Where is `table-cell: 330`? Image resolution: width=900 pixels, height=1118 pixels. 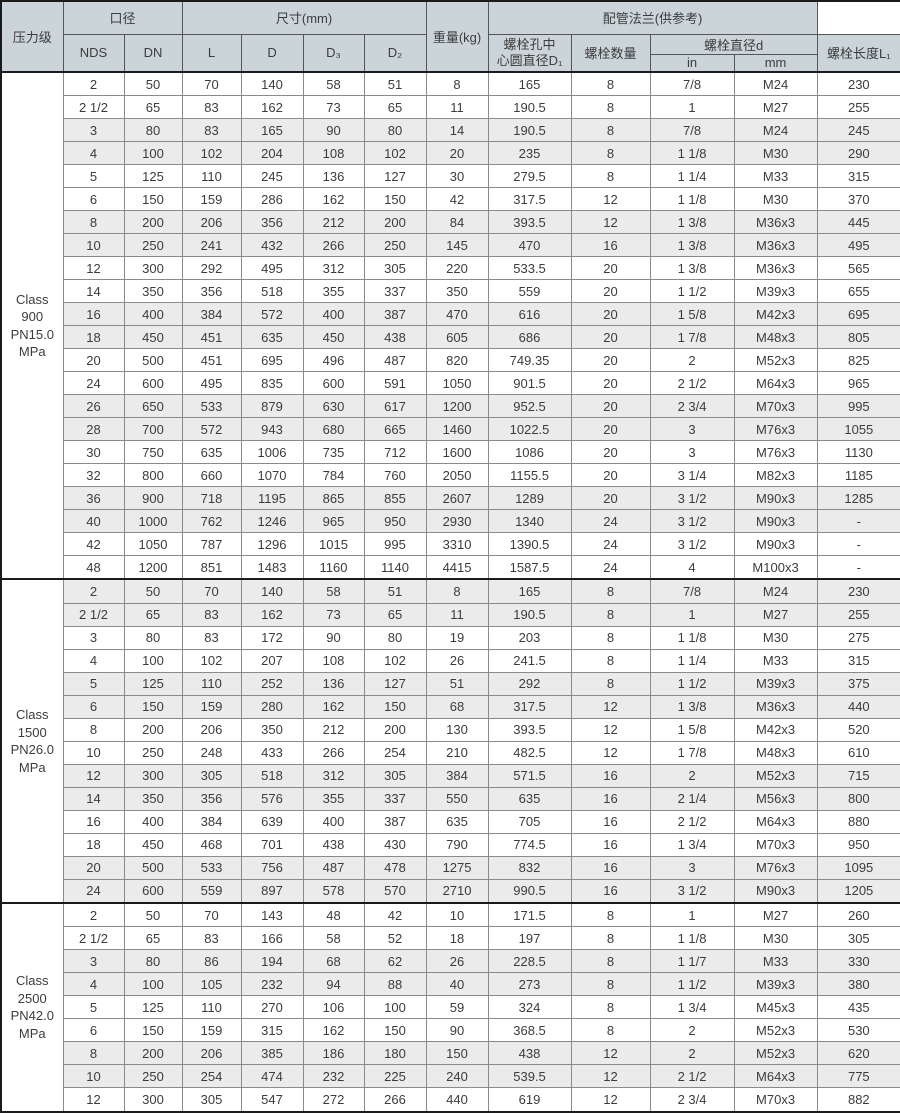
table-cell: 330 is located at coordinates (858, 961).